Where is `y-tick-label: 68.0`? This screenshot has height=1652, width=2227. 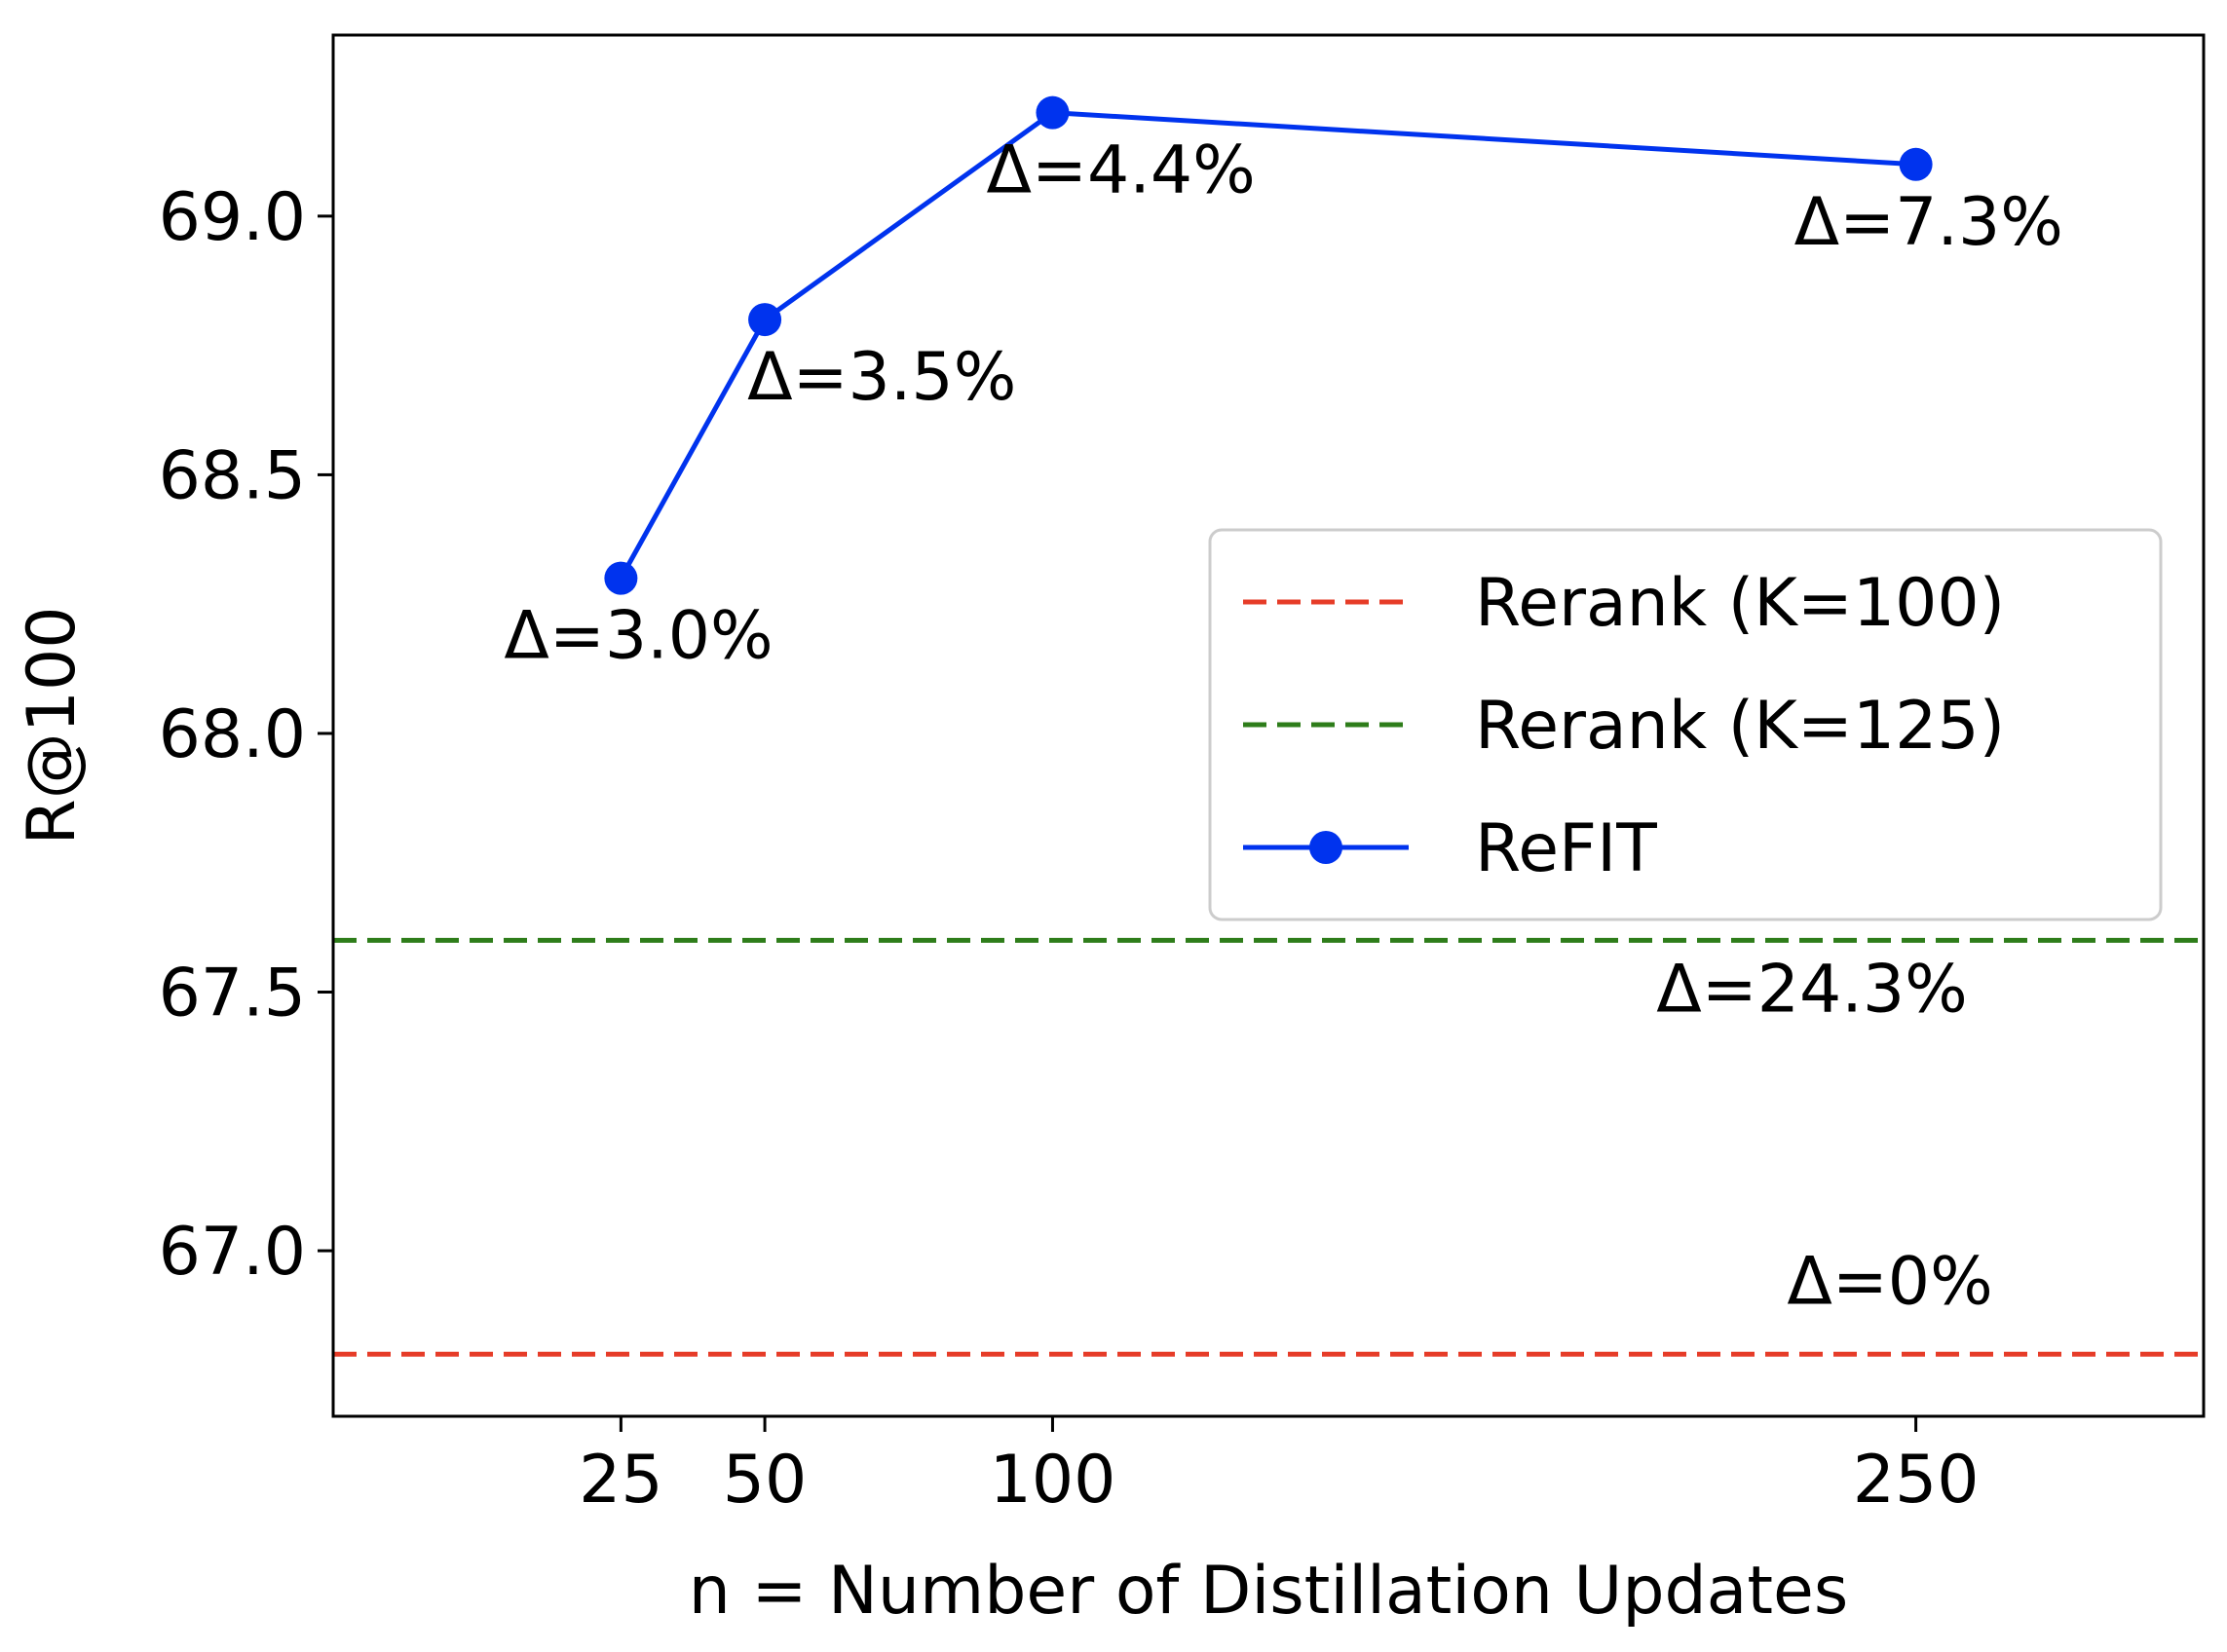 y-tick-label: 68.0 is located at coordinates (232, 734).